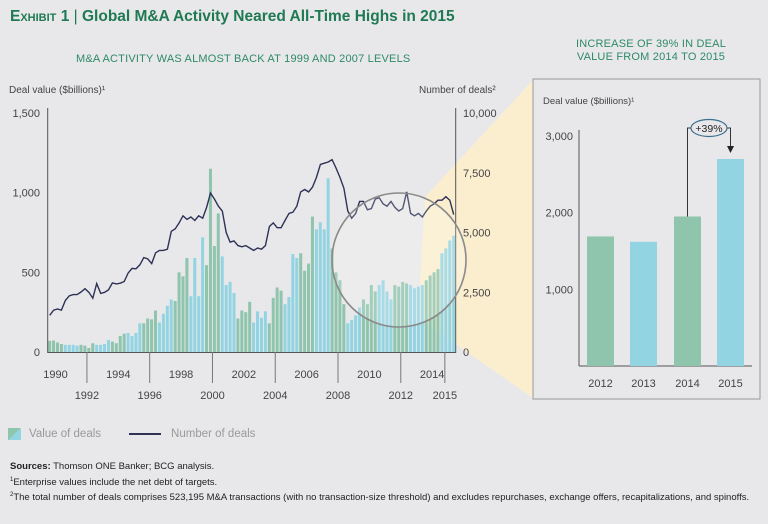  I want to click on footnote-2-mark: 2, so click(12, 495).